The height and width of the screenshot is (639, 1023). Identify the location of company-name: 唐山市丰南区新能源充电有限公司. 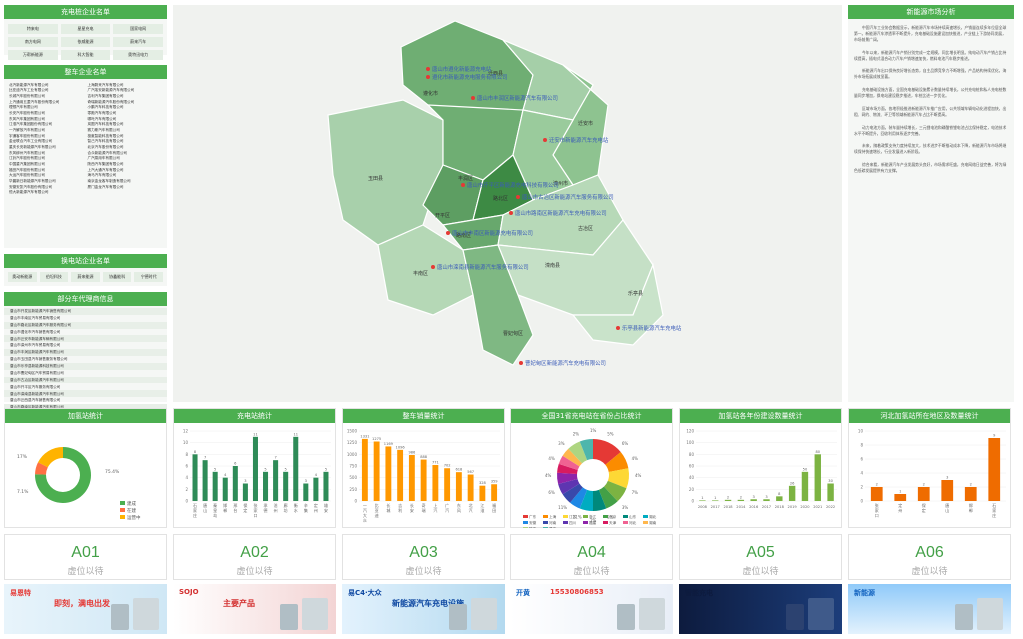
(492, 233).